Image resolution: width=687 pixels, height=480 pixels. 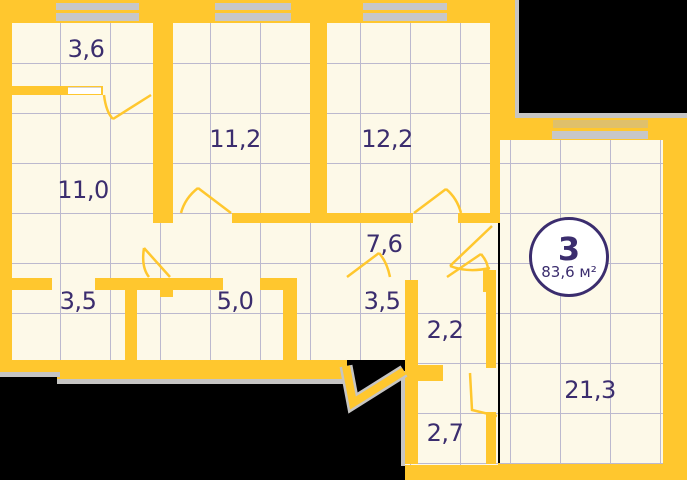 What do you see at coordinates (83, 190) in the screenshot?
I see `room-area-label: 11,0` at bounding box center [83, 190].